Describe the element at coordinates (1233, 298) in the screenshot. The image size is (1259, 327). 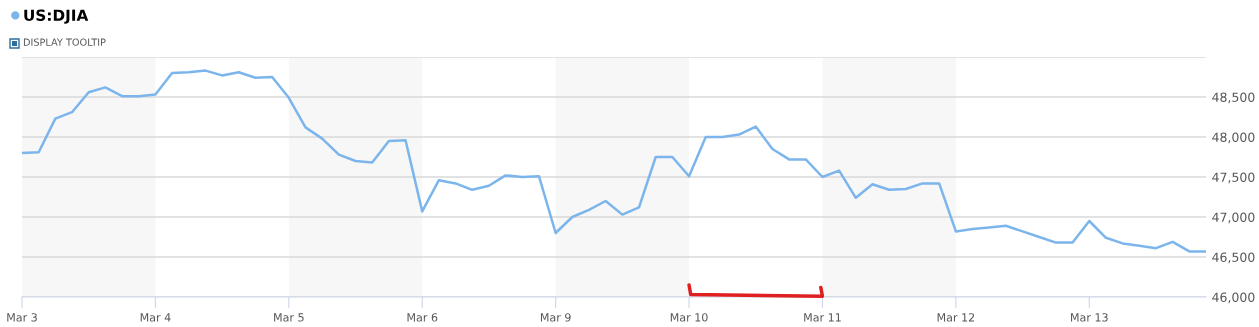
I see `y-tick-label: 46,000` at that location.